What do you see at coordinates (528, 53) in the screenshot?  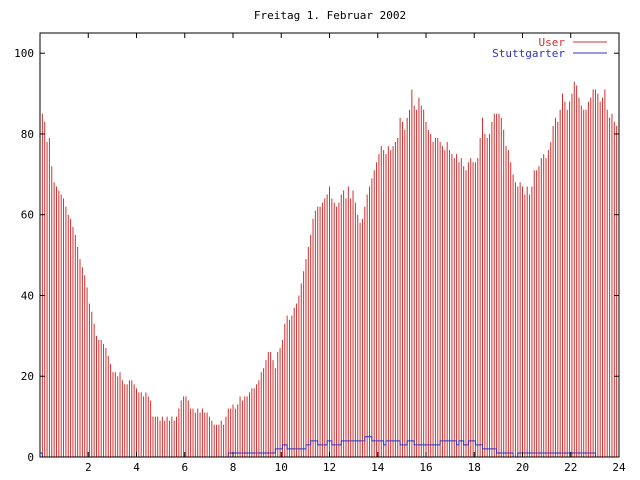 I see `legend-stuttgarter-label: Stuttgarter` at bounding box center [528, 53].